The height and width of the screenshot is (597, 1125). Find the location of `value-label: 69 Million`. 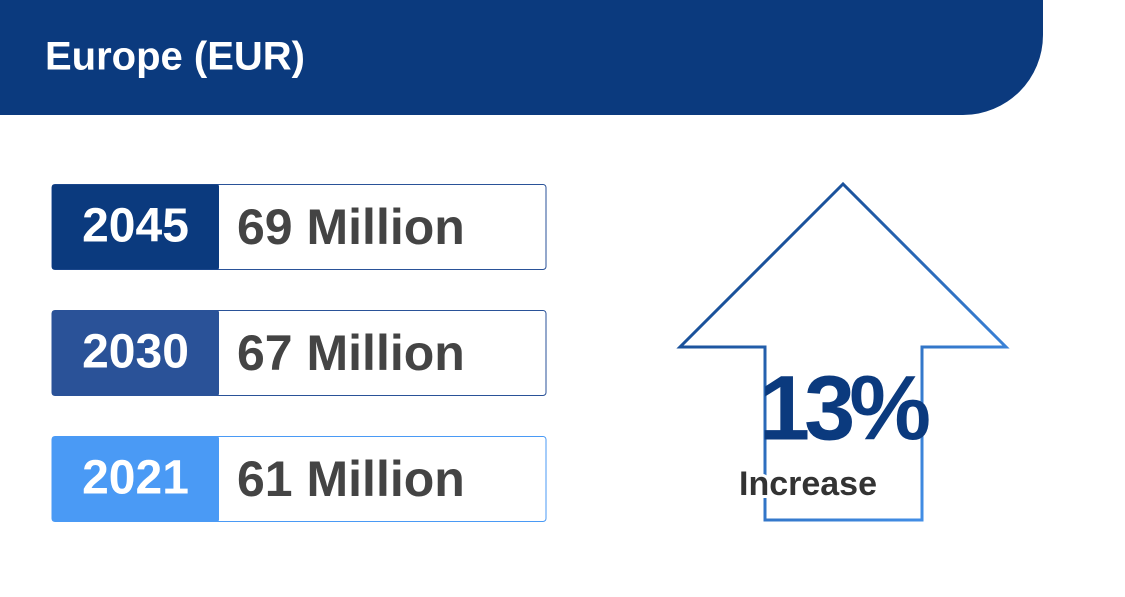

value-label: 69 Million is located at coordinates (351, 227).